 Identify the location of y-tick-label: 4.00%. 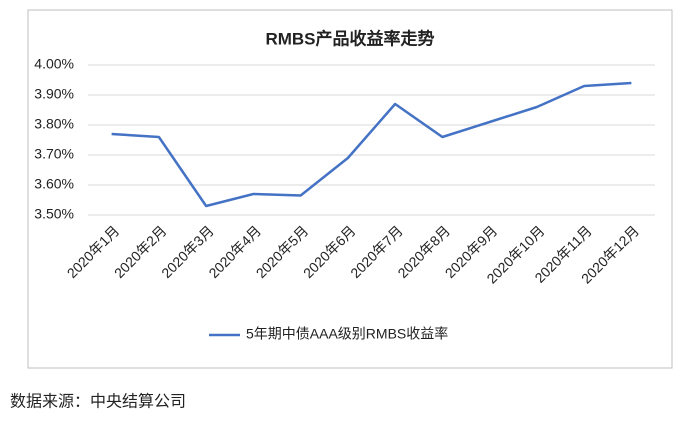
(54, 64).